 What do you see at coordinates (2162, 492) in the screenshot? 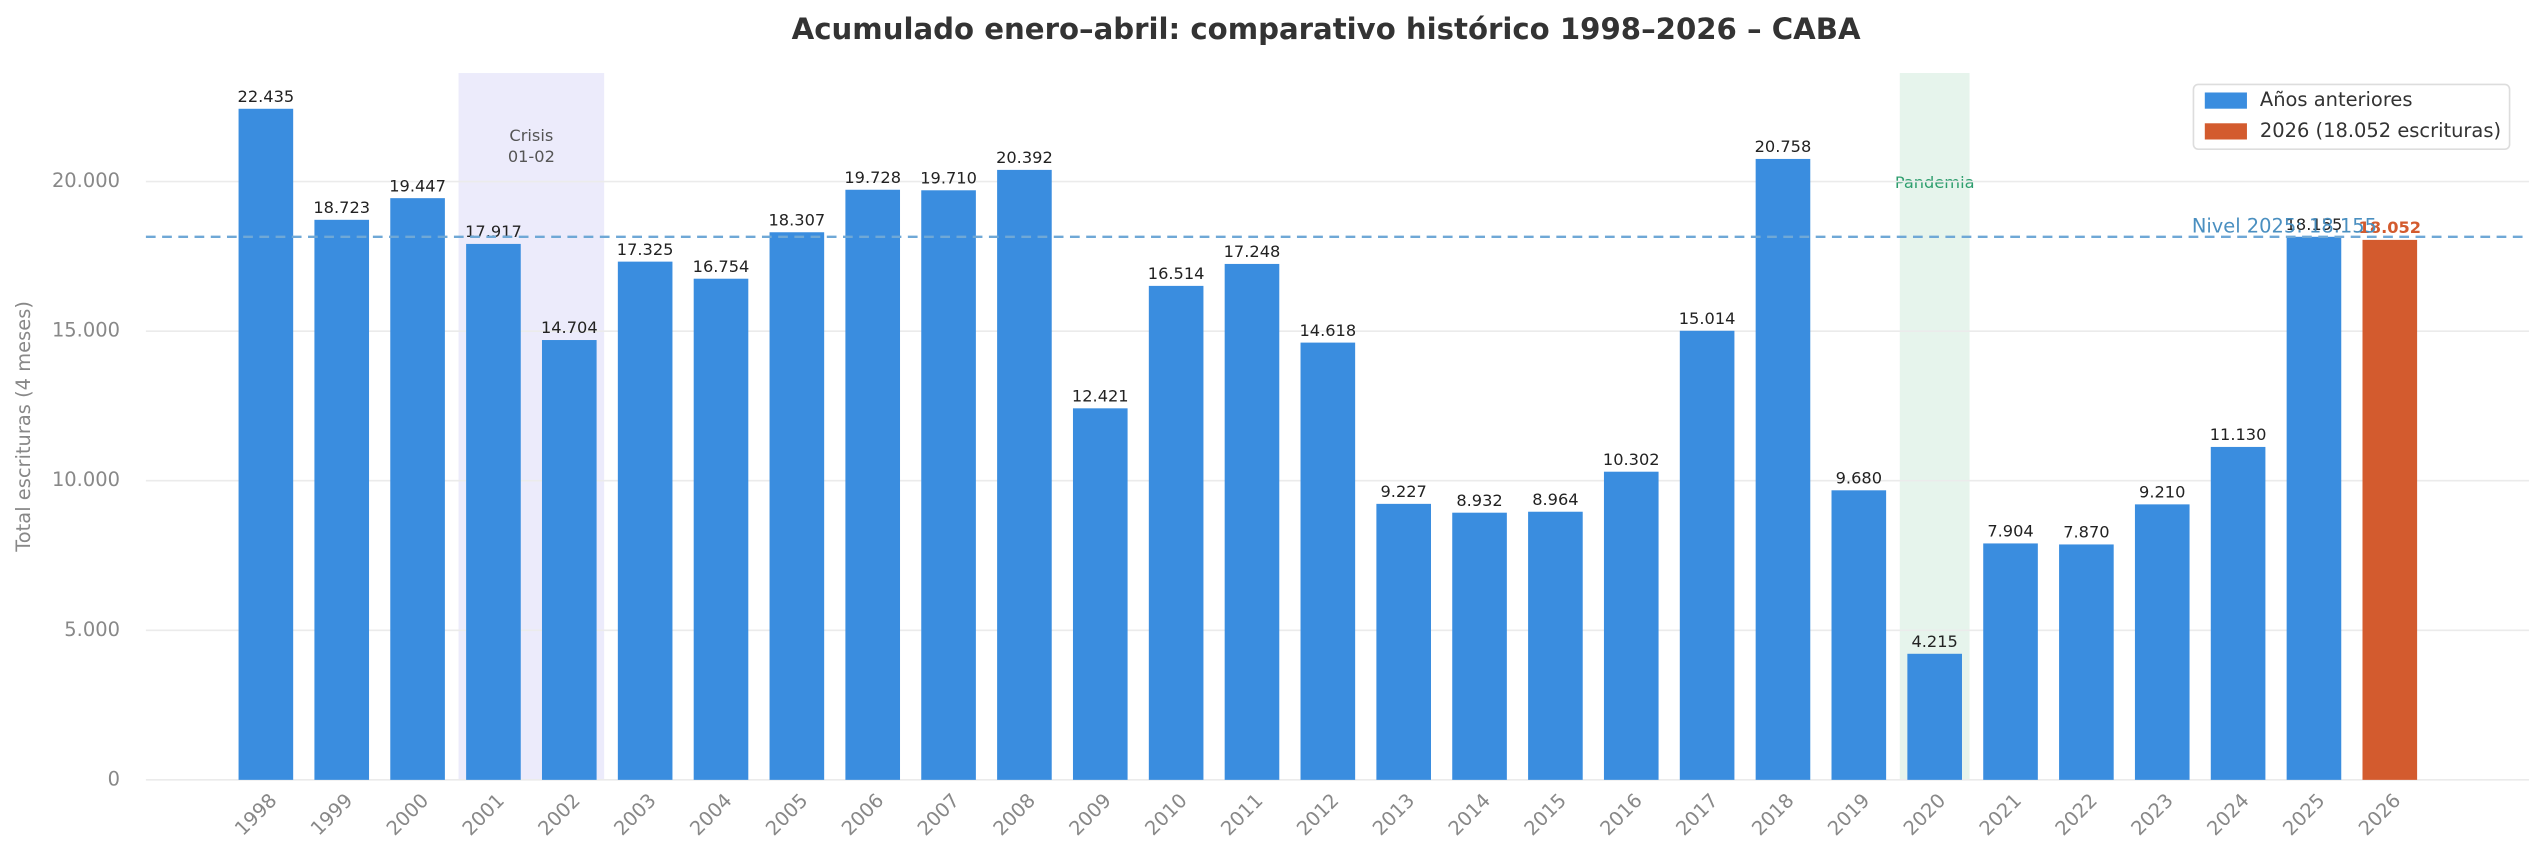
I see `value-label: 9.210` at bounding box center [2162, 492].